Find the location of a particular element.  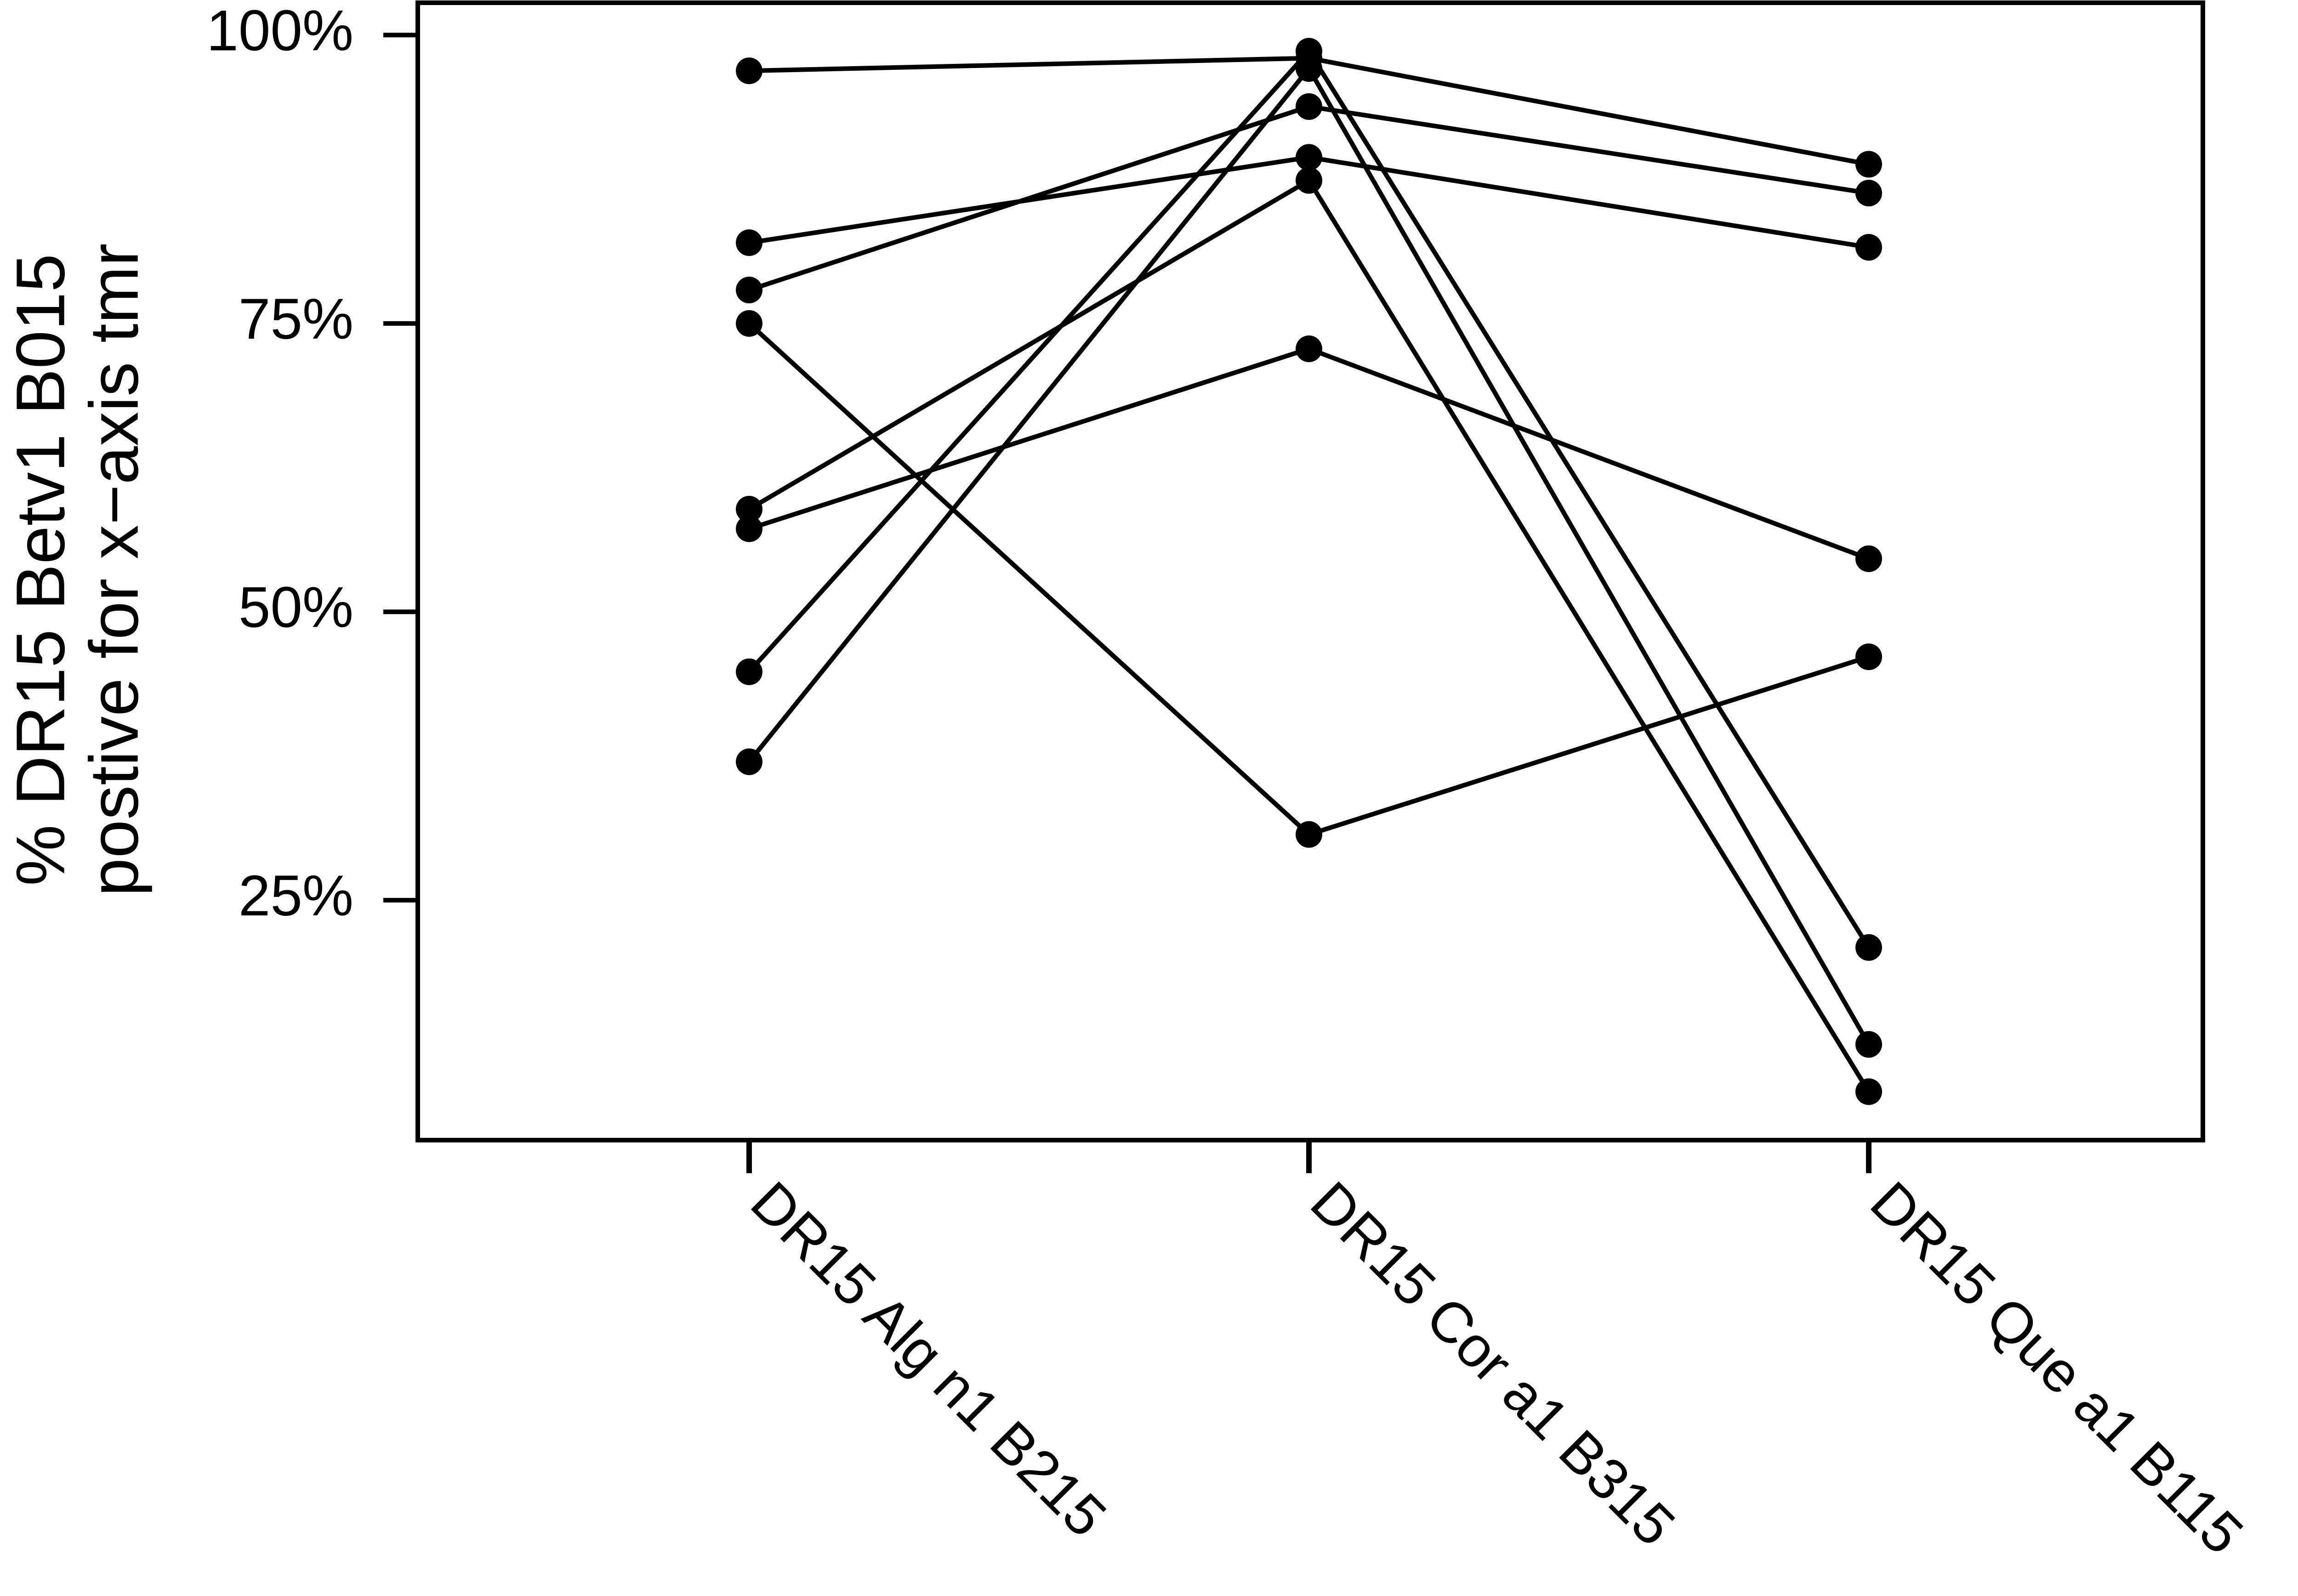

y-tick-label: 75% is located at coordinates (296, 319).